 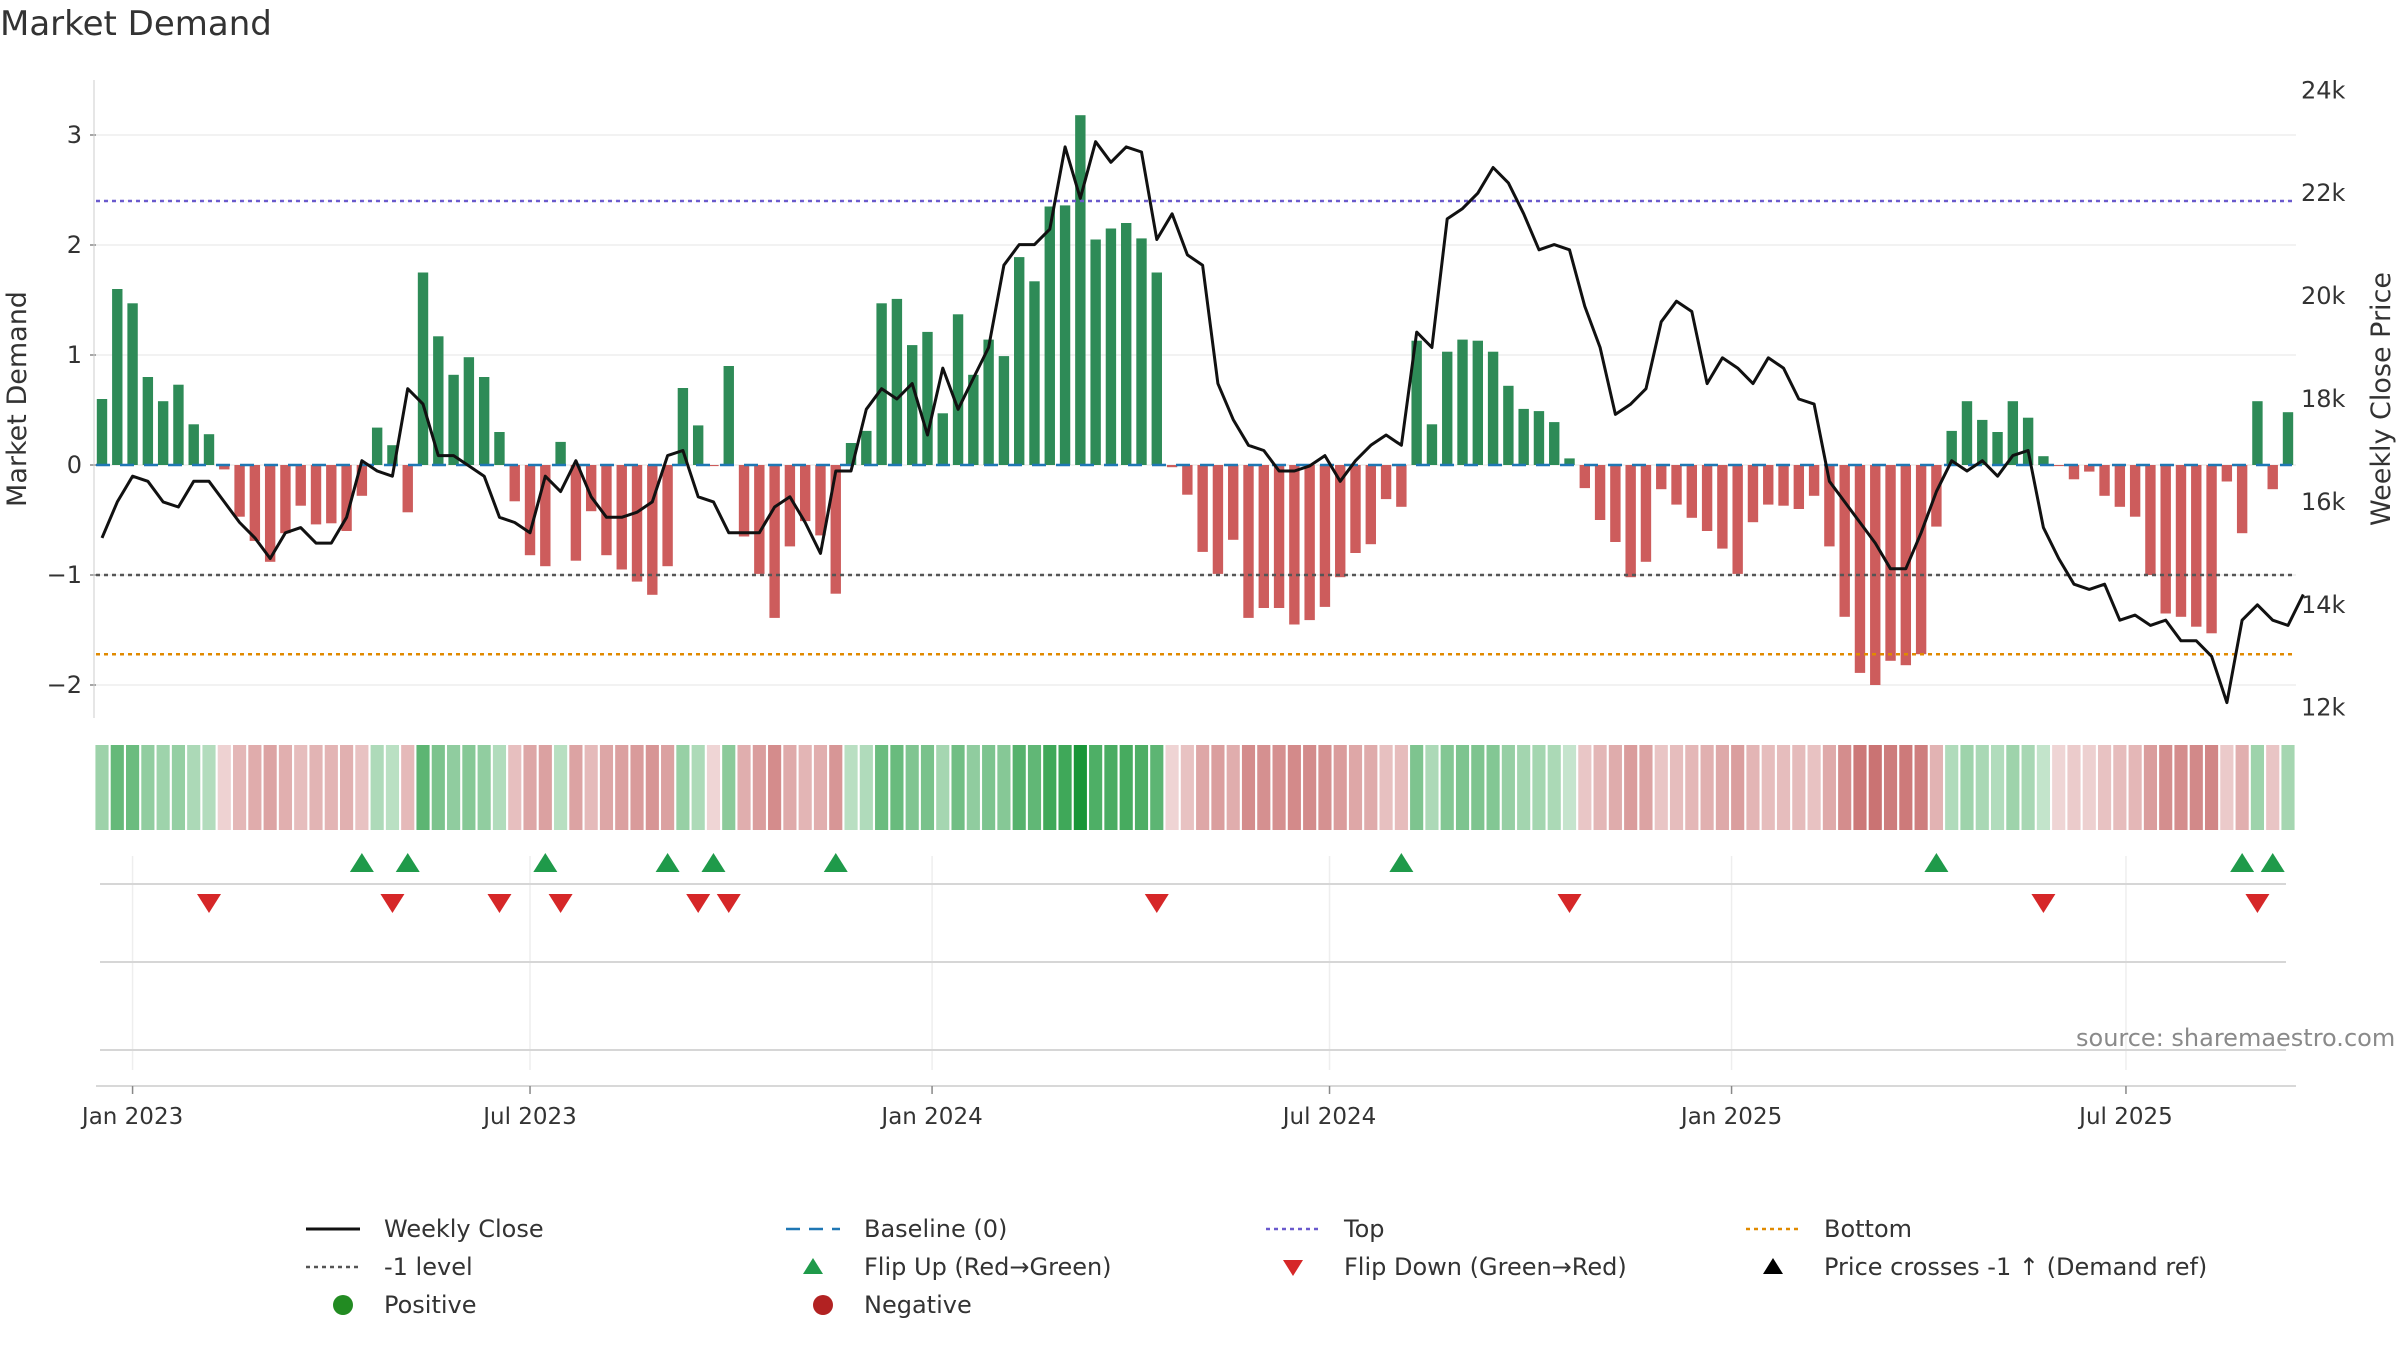 What do you see at coordinates (2125, 1117) in the screenshot?
I see `x-tick-label: Jul 2025` at bounding box center [2125, 1117].